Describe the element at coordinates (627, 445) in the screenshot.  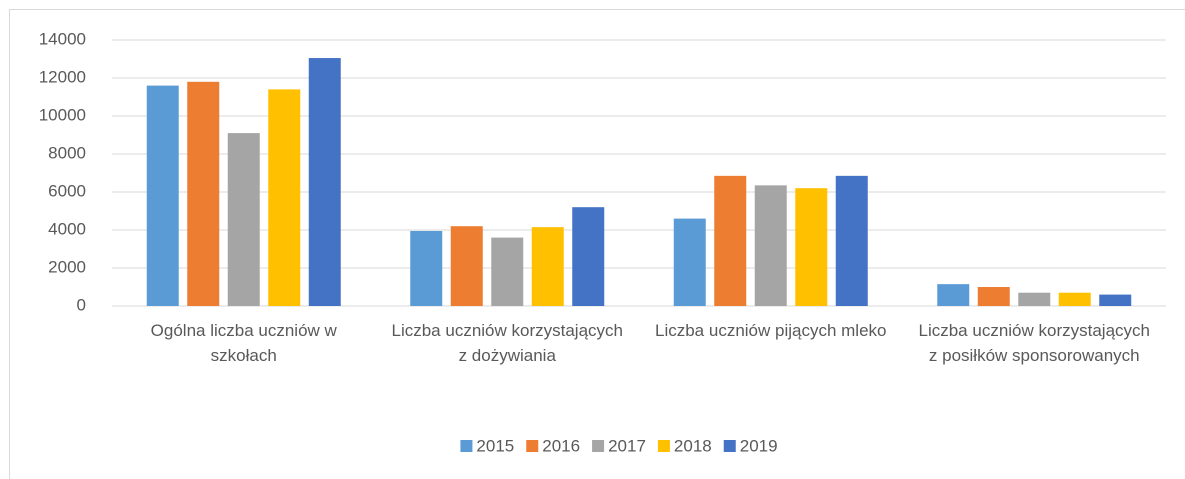
I see `legend-label: 2017` at that location.